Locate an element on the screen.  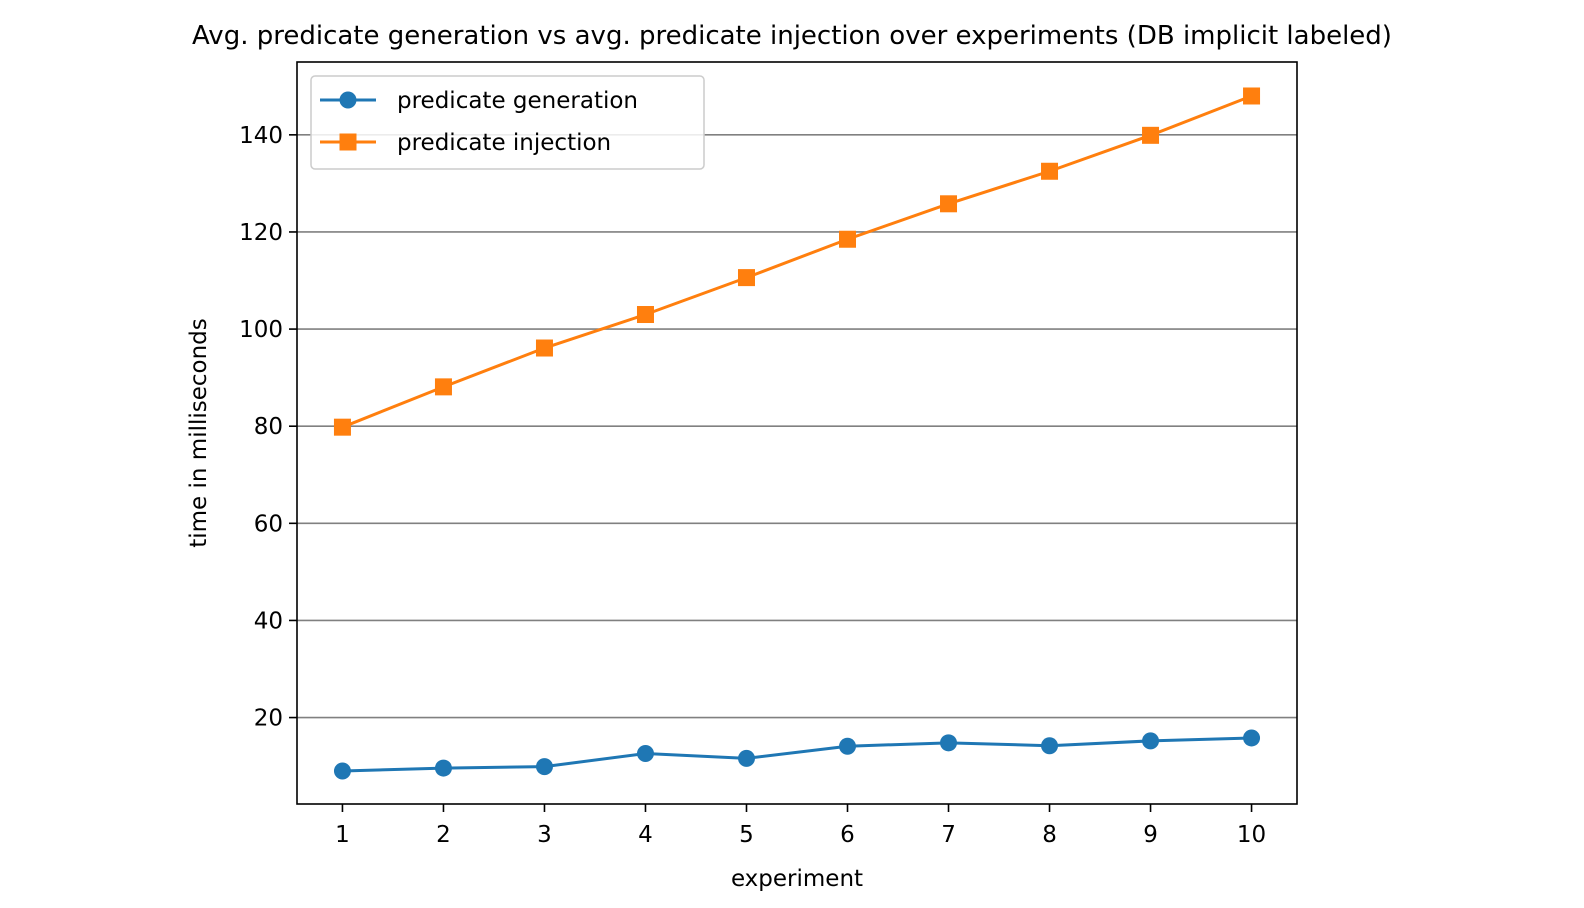
y-axis-label: time in milliseconds is located at coordinates (199, 433).